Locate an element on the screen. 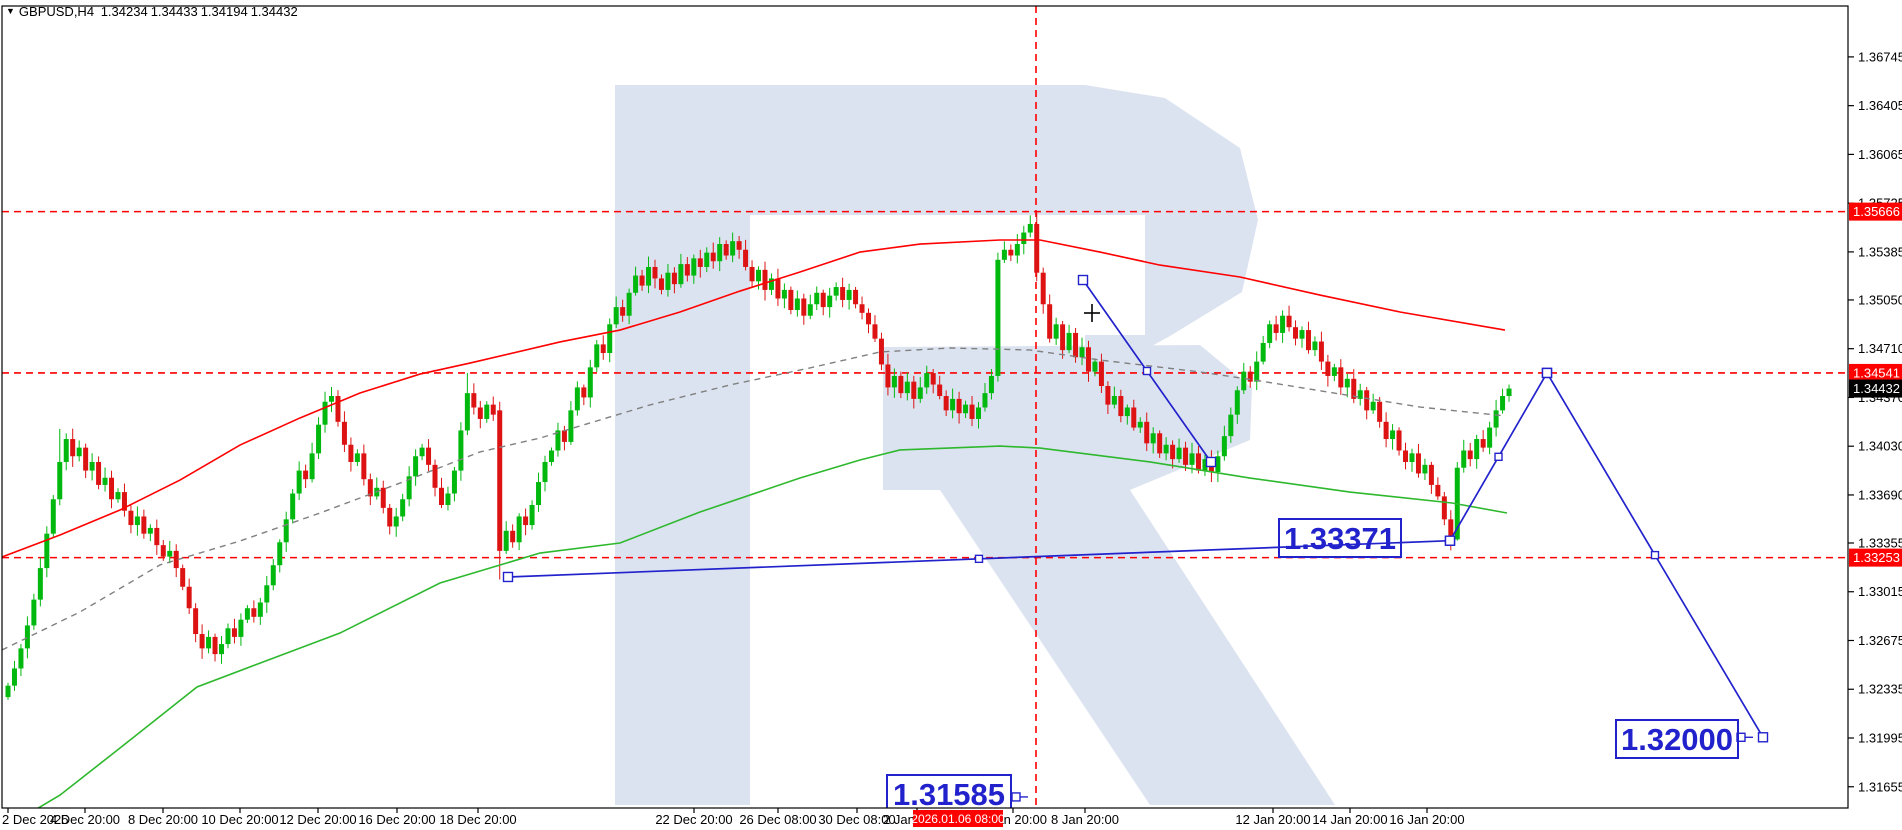 The width and height of the screenshot is (1902, 830). price-annotation-text: 1.32000 is located at coordinates (1677, 739).